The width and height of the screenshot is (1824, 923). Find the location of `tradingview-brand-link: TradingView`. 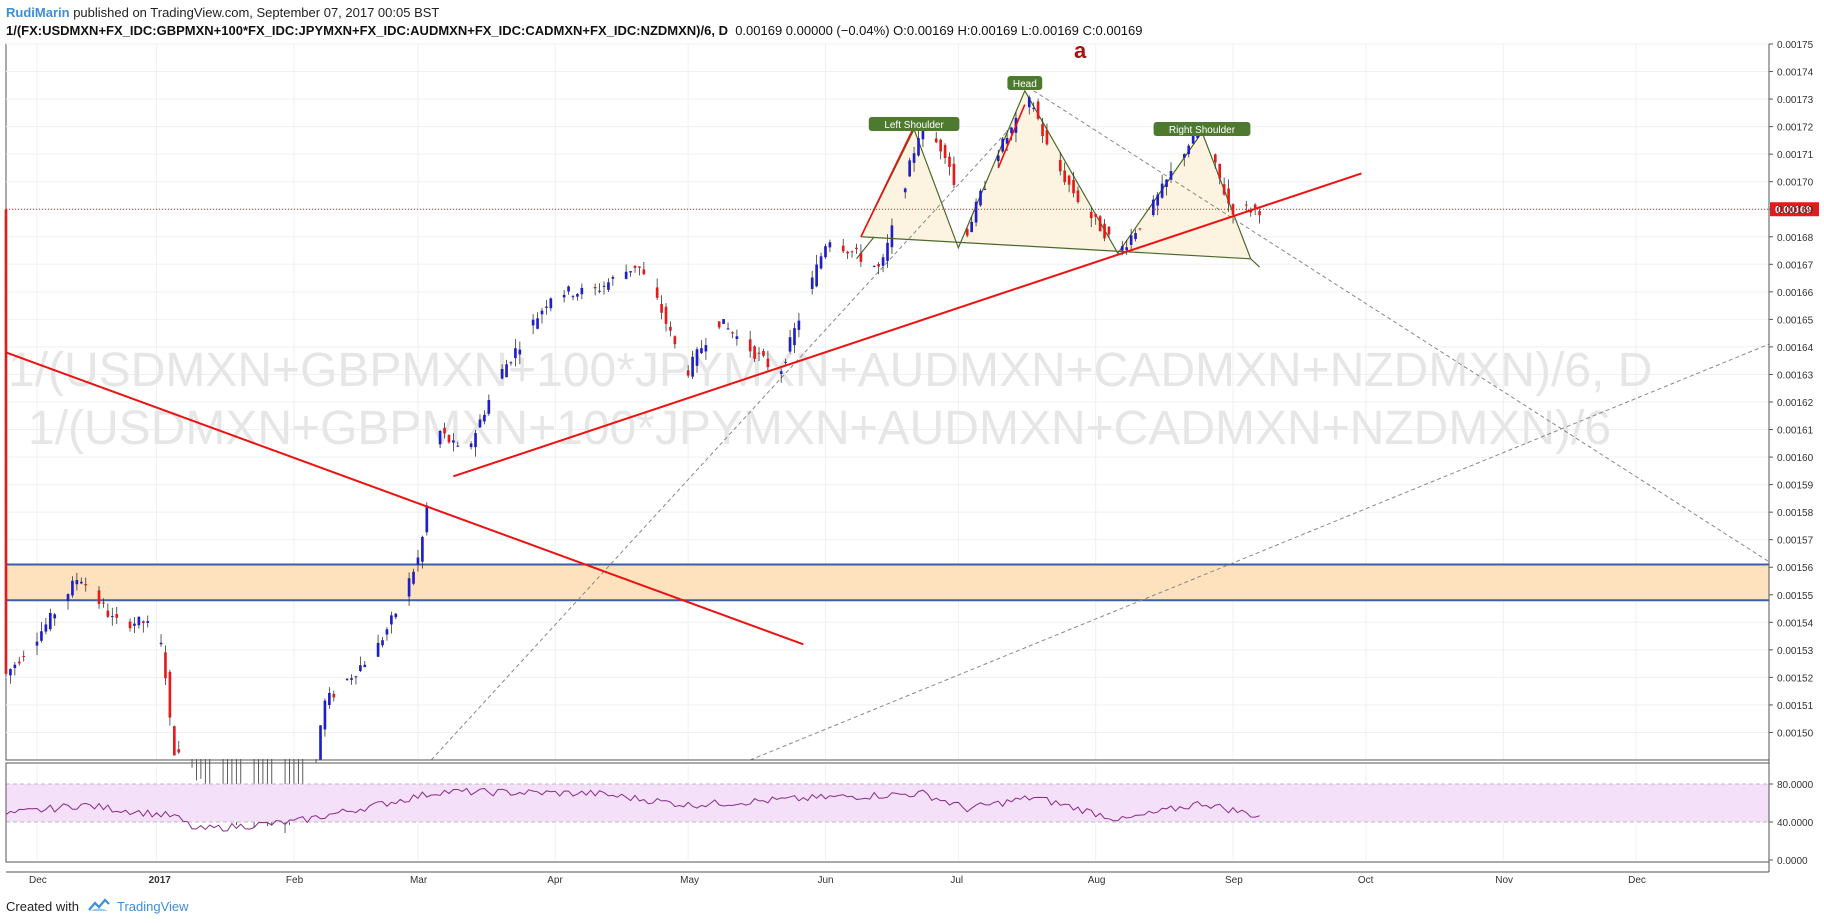

tradingview-brand-link: TradingView is located at coordinates (153, 906).